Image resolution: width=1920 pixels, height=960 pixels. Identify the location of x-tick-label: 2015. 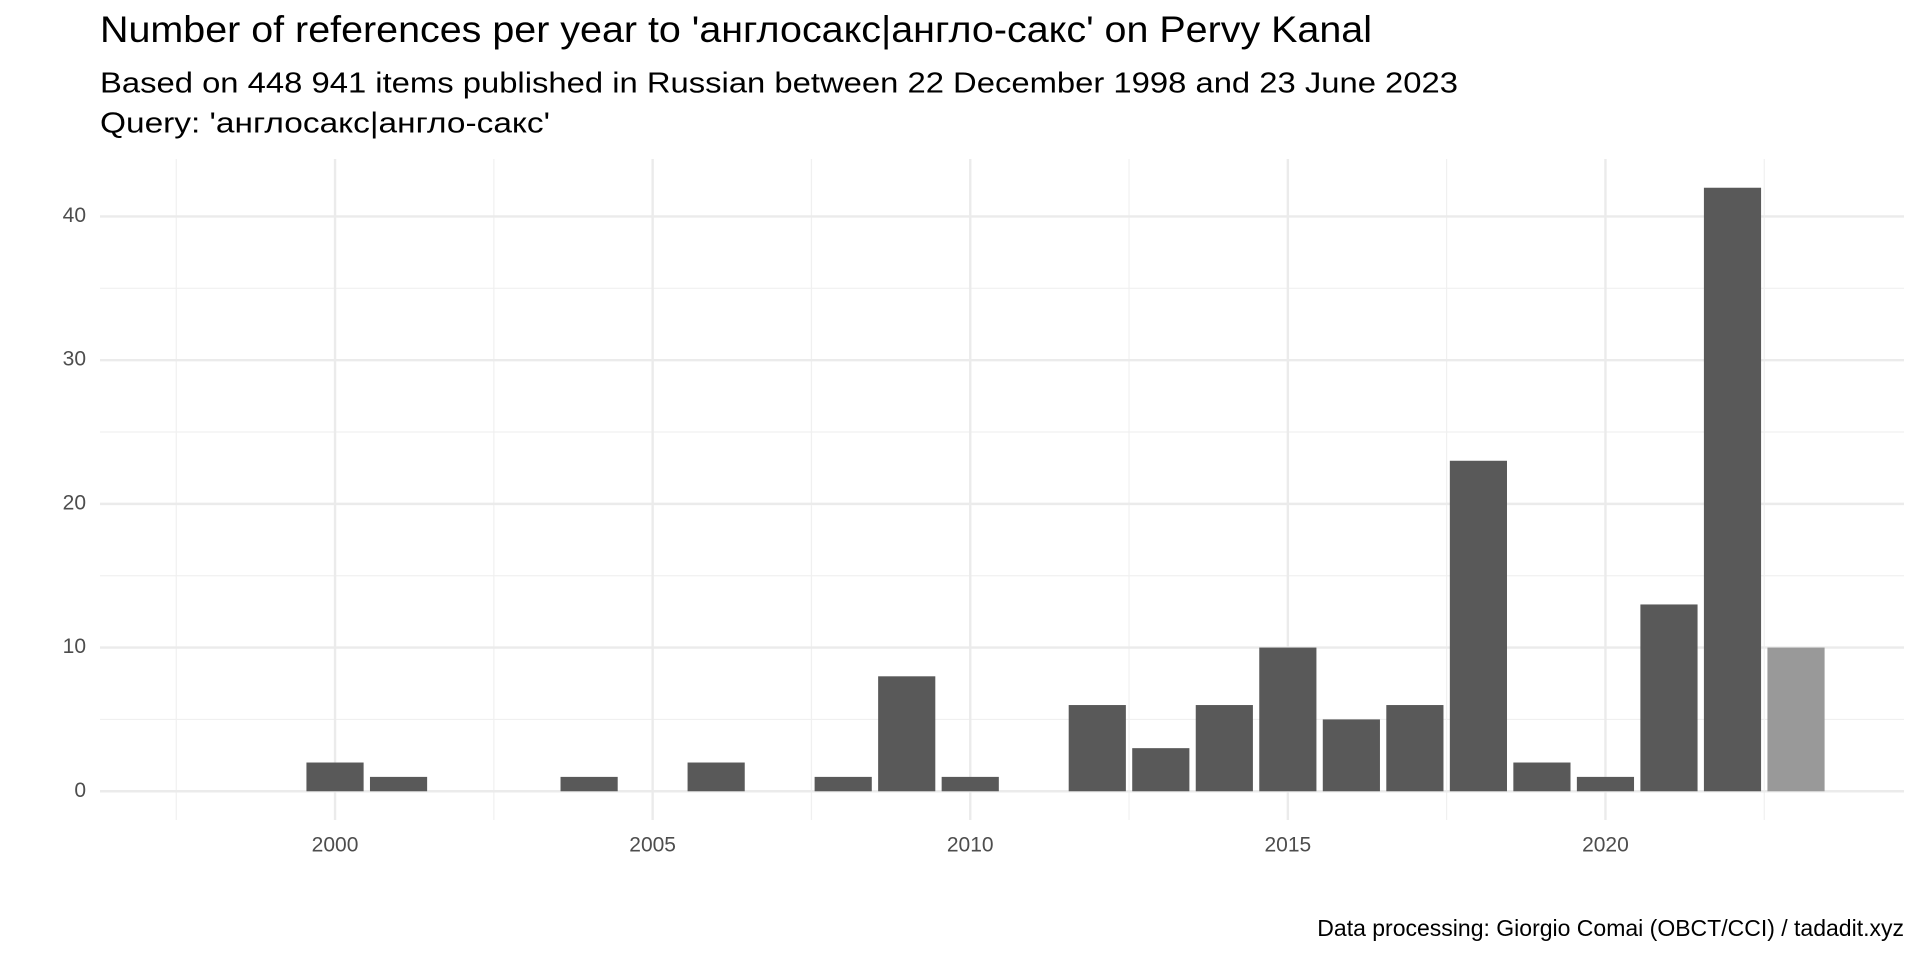
(1287, 845).